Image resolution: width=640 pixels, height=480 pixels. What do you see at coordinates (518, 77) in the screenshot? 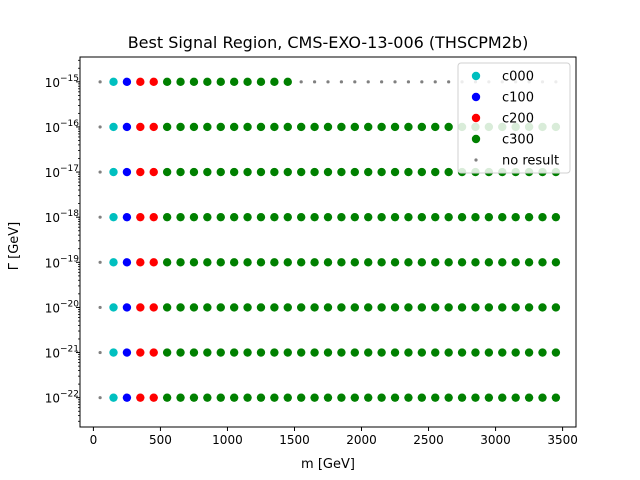
I see `legend-label: c000` at bounding box center [518, 77].